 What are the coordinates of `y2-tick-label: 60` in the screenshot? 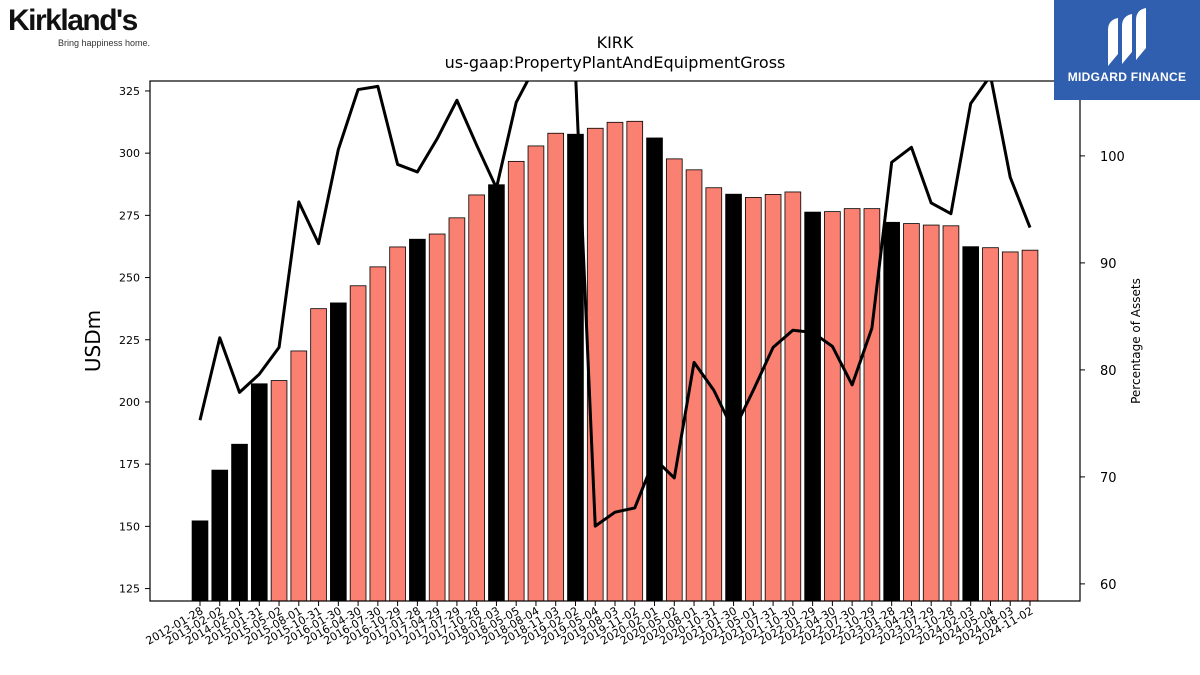 It's located at (1108, 585).